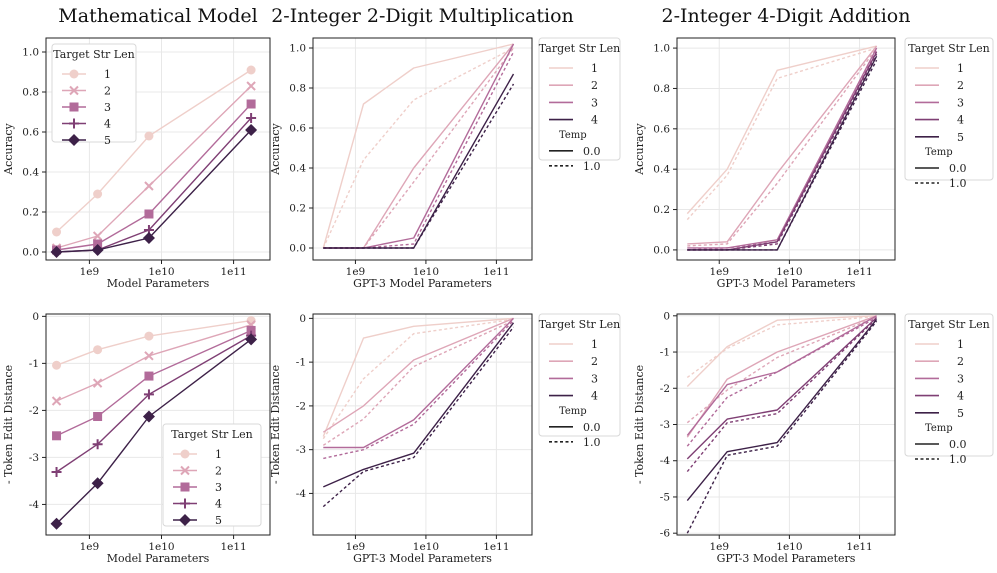 This screenshot has height=573, width=997. I want to click on y-tick-label: 0.2, so click(661, 210).